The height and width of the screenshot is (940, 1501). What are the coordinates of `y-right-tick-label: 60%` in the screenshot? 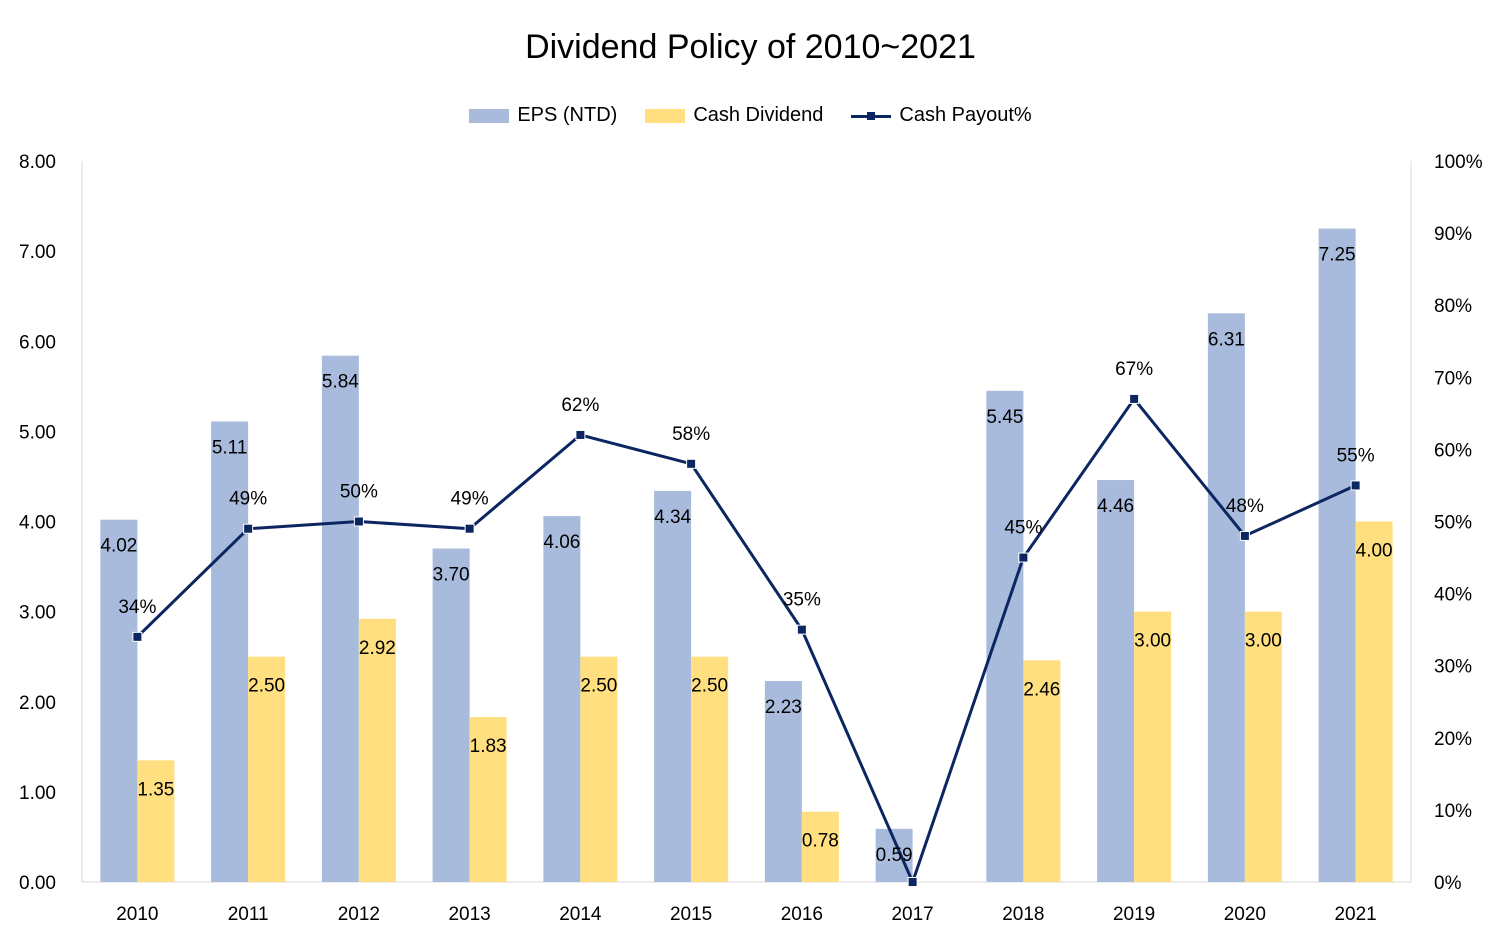 It's located at (1453, 450).